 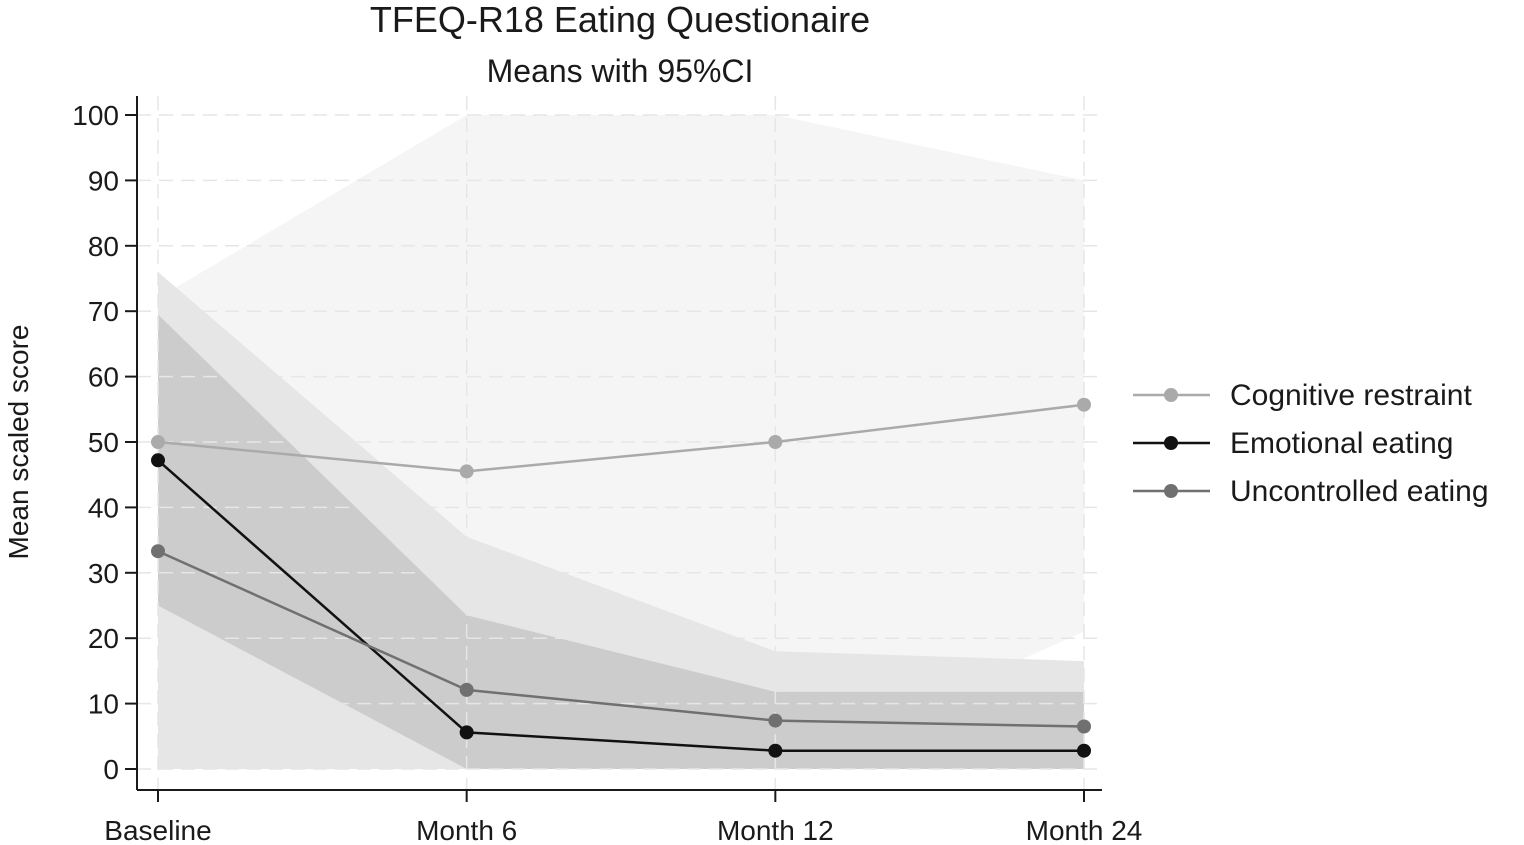 I want to click on x-tick-label-1: Month 6, so click(x=466, y=830).